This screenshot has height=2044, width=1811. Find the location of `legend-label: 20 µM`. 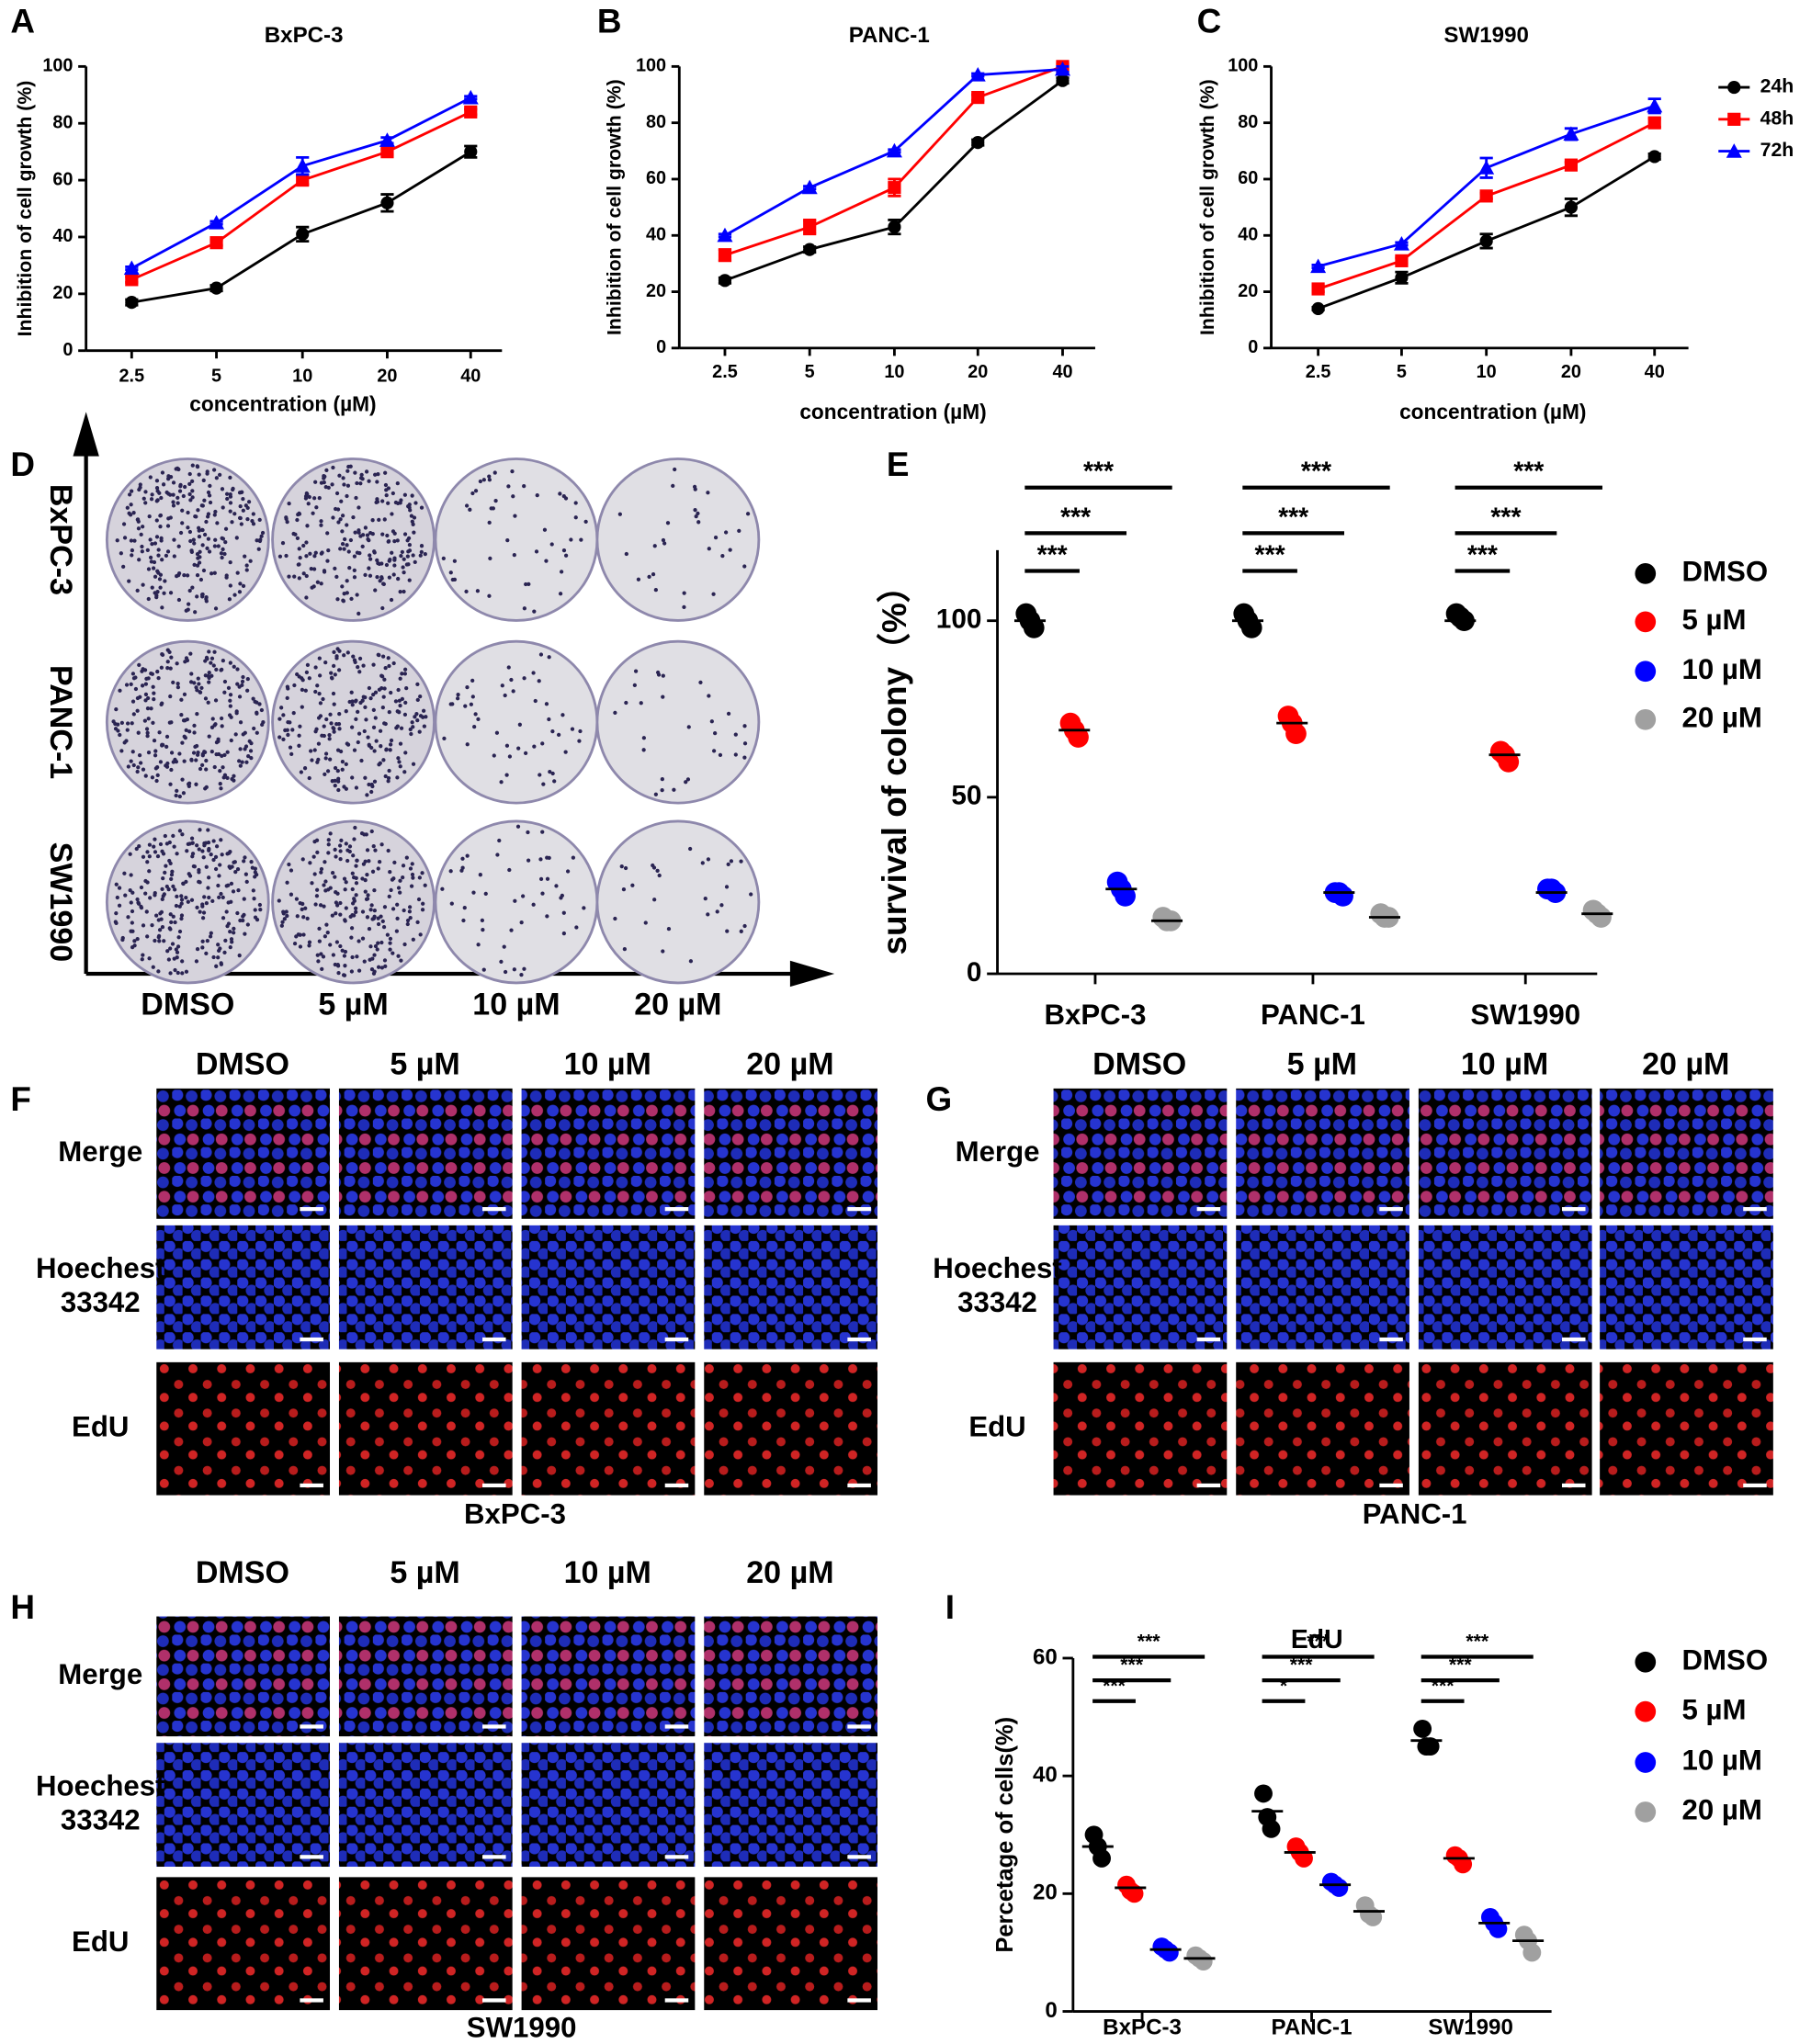

legend-label: 20 µM is located at coordinates (1722, 718).